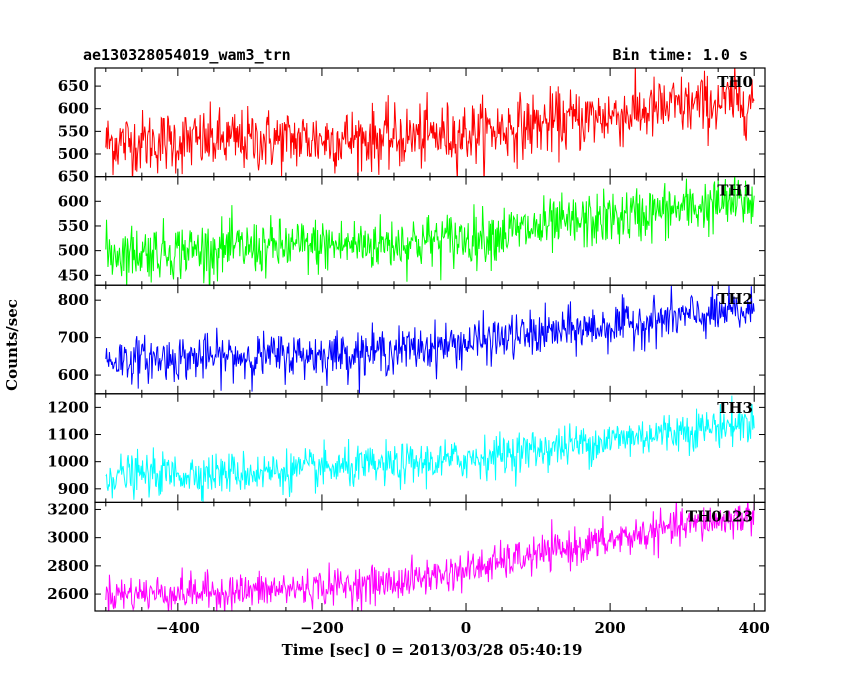 This screenshot has height=680, width=850. What do you see at coordinates (68, 538) in the screenshot?
I see `y-tick-label: 3000` at bounding box center [68, 538].